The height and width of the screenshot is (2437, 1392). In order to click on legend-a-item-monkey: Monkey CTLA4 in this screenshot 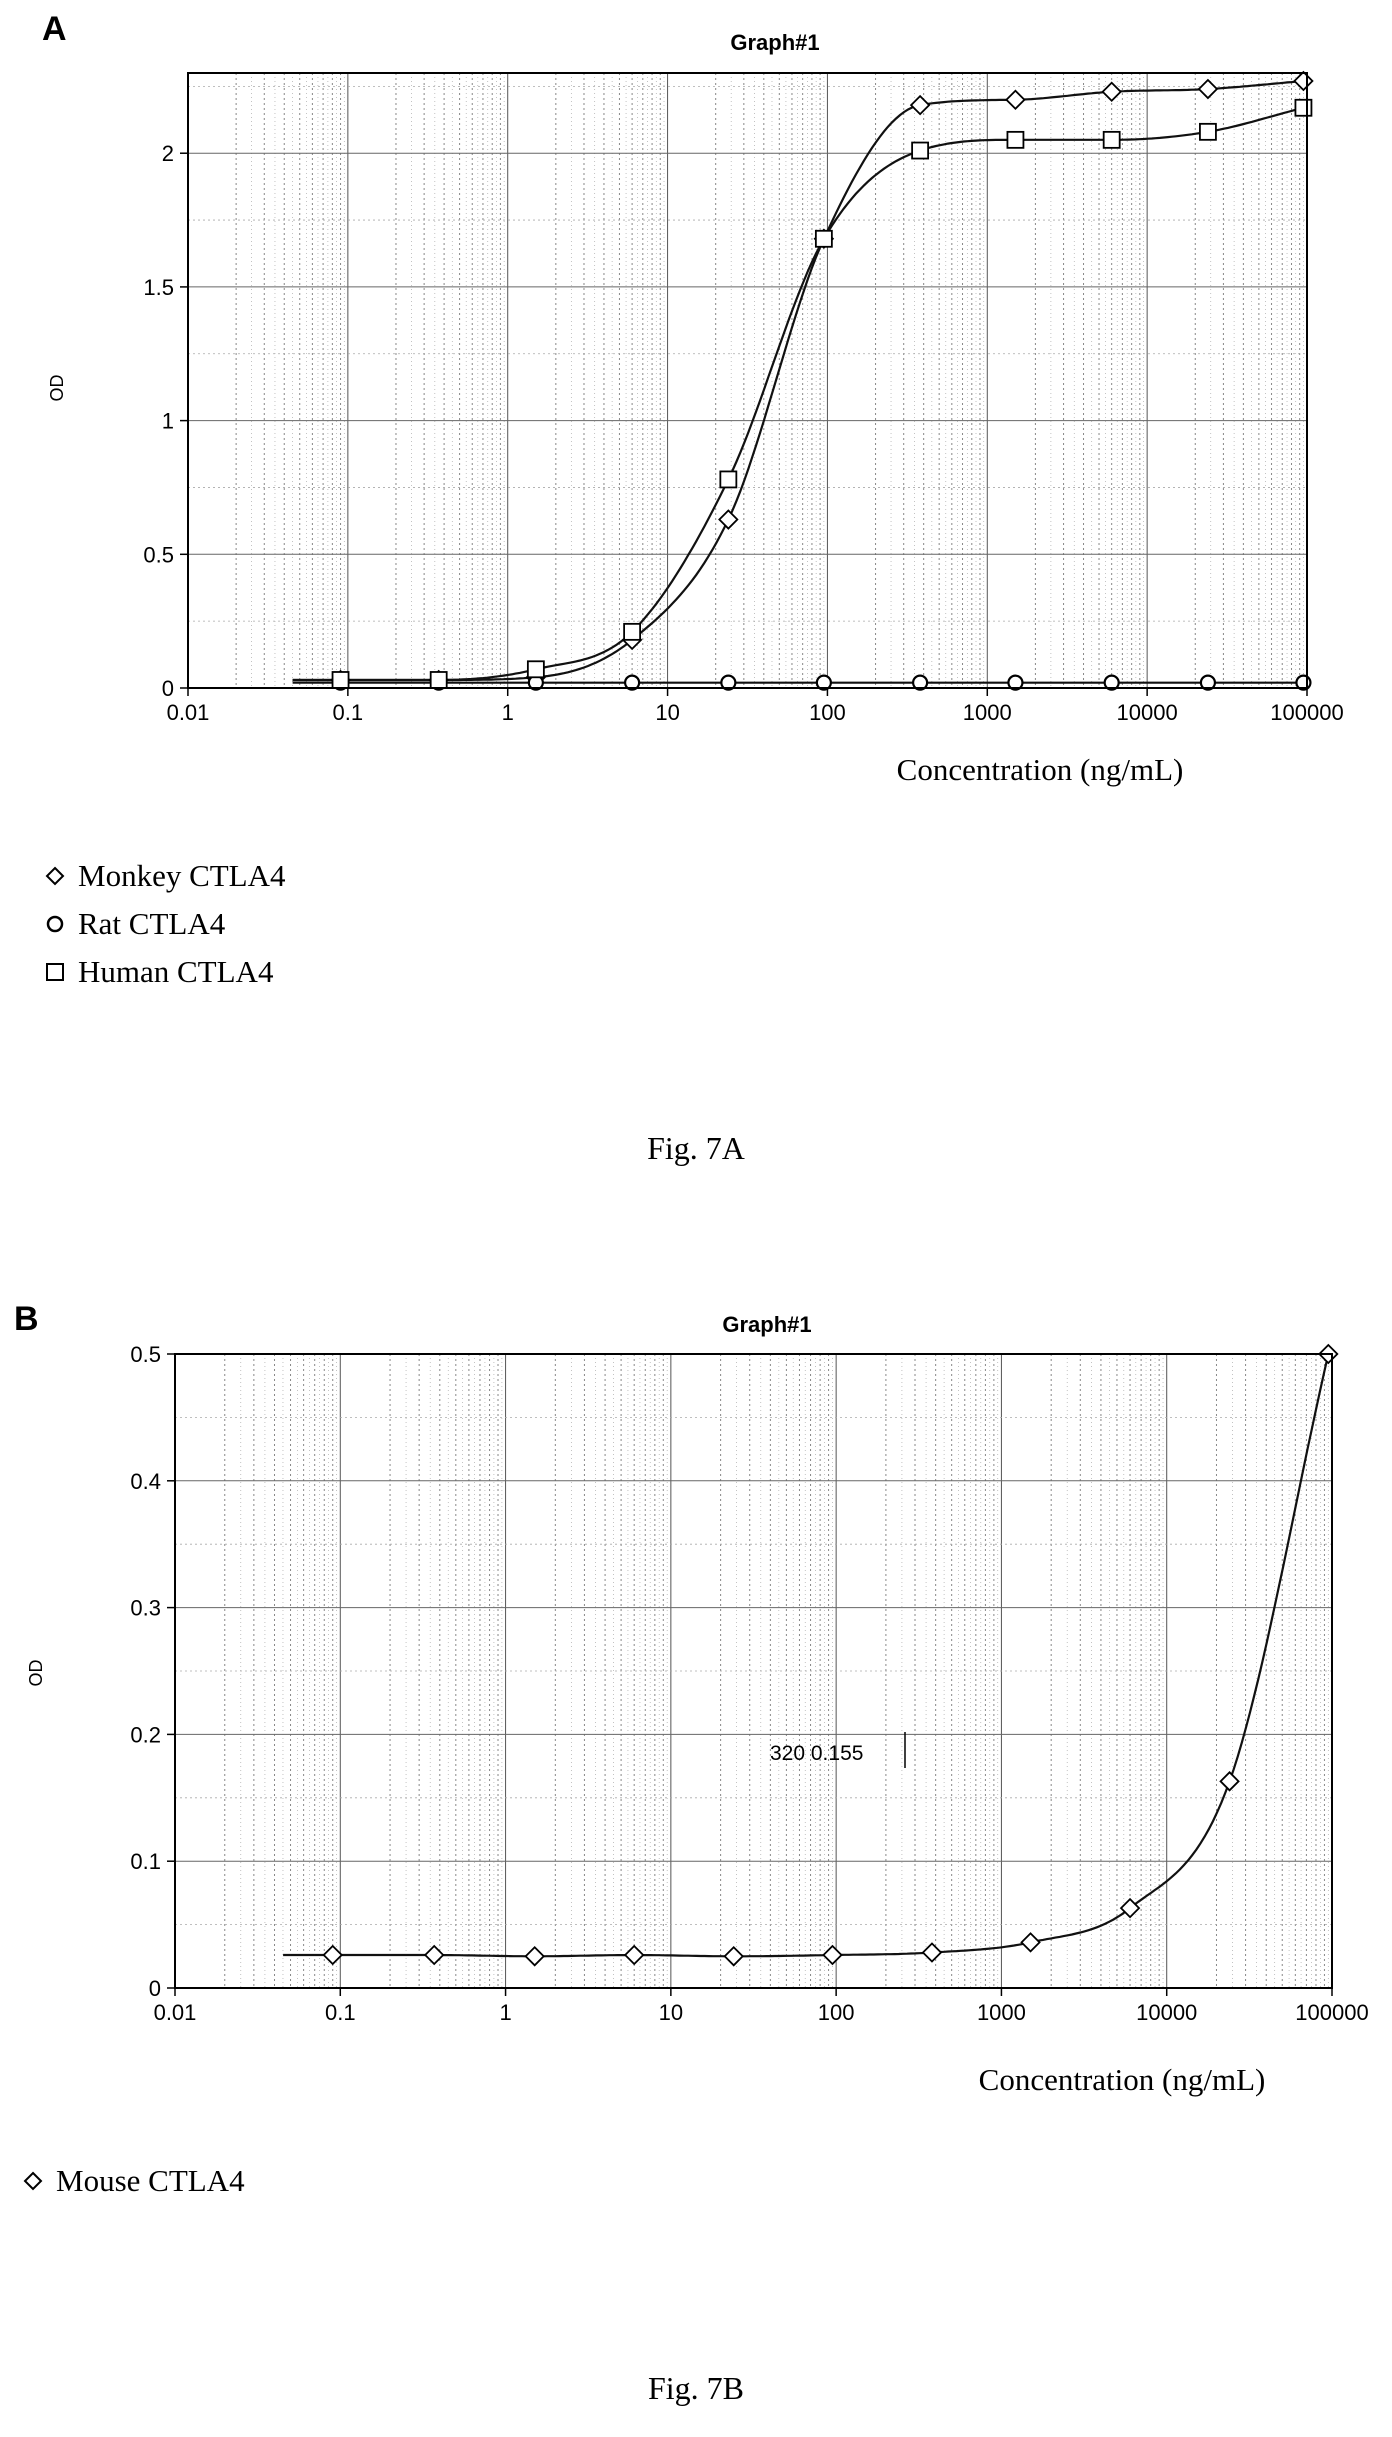, I will do `click(165, 876)`.